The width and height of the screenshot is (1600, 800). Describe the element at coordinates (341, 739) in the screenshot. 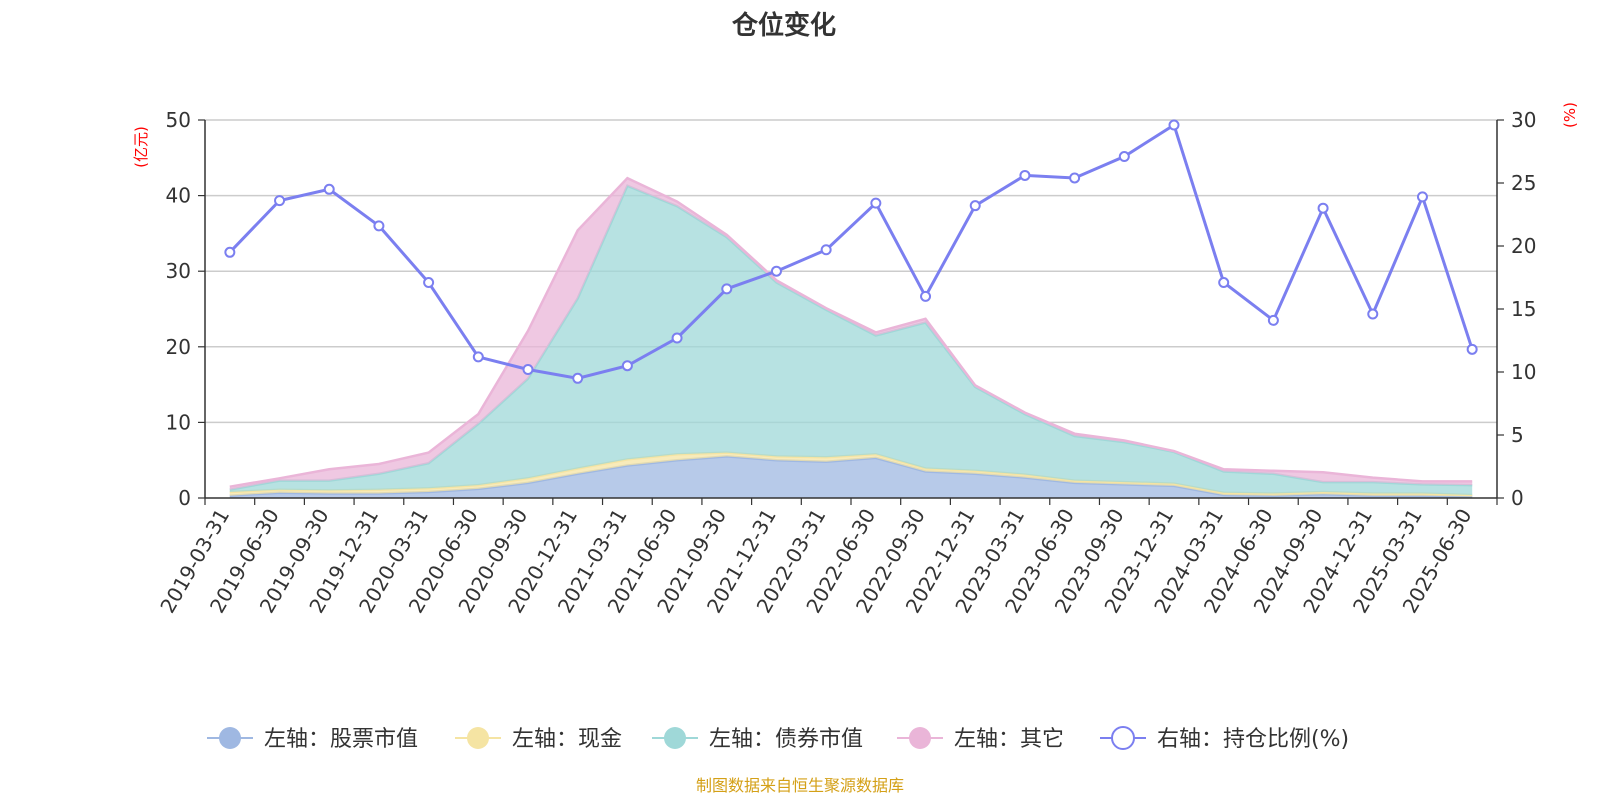

I see `legend-label: 左轴：股票市值` at that location.